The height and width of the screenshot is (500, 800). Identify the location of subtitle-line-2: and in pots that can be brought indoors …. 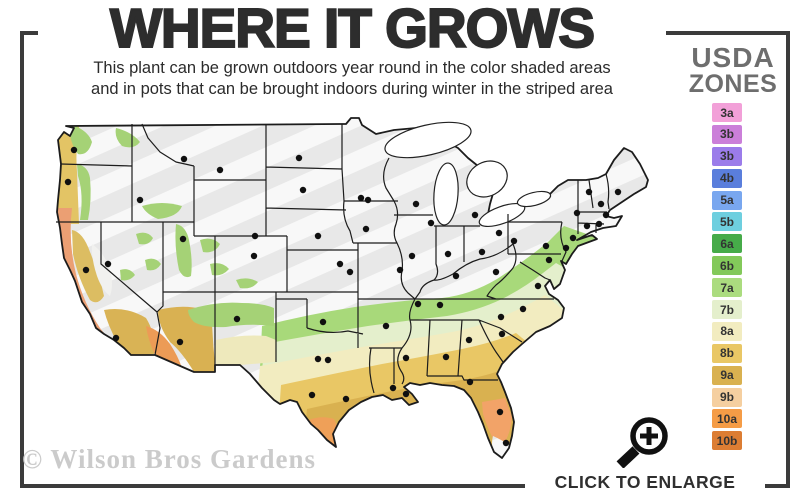
(352, 89).